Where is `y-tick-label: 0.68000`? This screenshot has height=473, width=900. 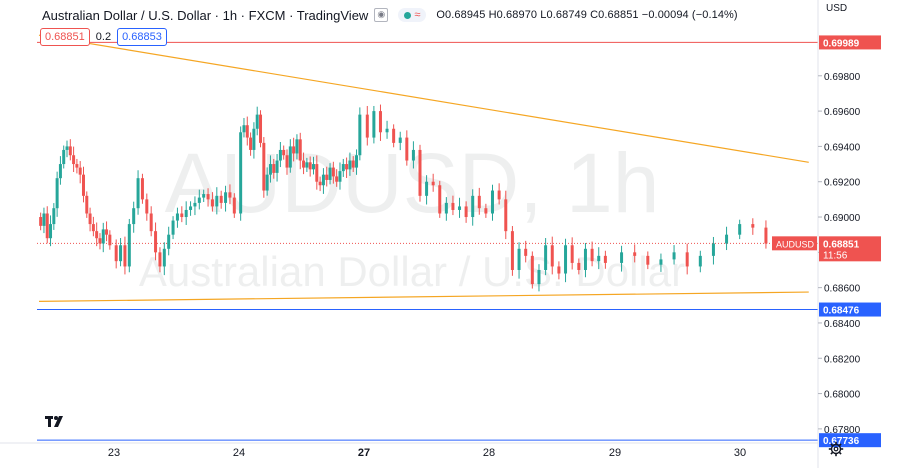 y-tick-label: 0.68000 is located at coordinates (842, 395).